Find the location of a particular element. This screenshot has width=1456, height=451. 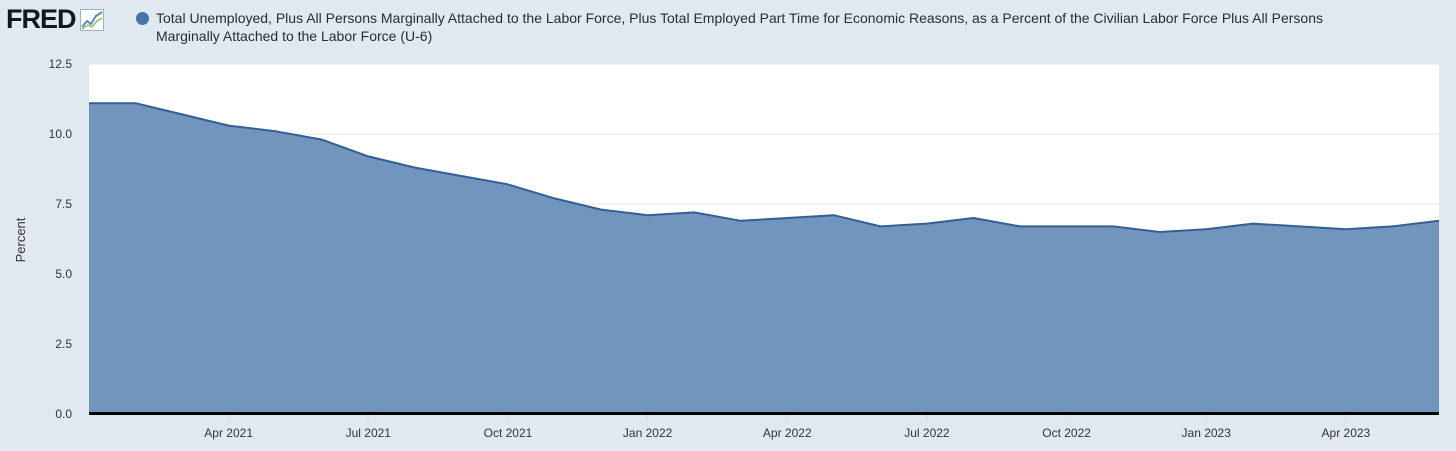

x-tick-label: Jan 2023 is located at coordinates (1207, 433).